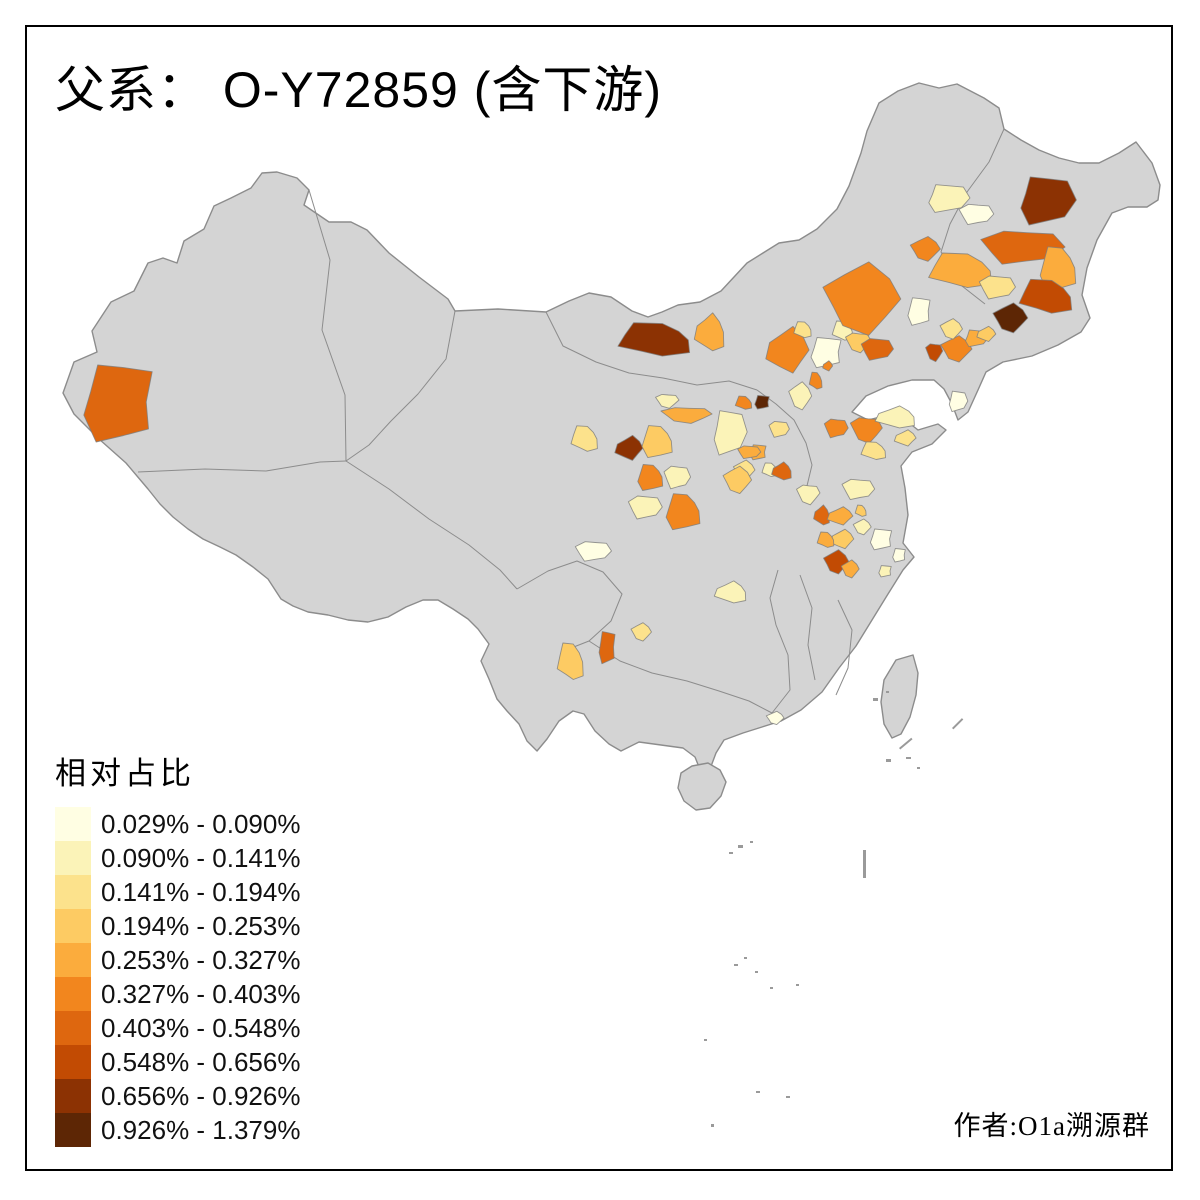 The image size is (1200, 1200). What do you see at coordinates (201, 891) in the screenshot?
I see `legend-range-label: 0.141% - 0.194%` at bounding box center [201, 891].